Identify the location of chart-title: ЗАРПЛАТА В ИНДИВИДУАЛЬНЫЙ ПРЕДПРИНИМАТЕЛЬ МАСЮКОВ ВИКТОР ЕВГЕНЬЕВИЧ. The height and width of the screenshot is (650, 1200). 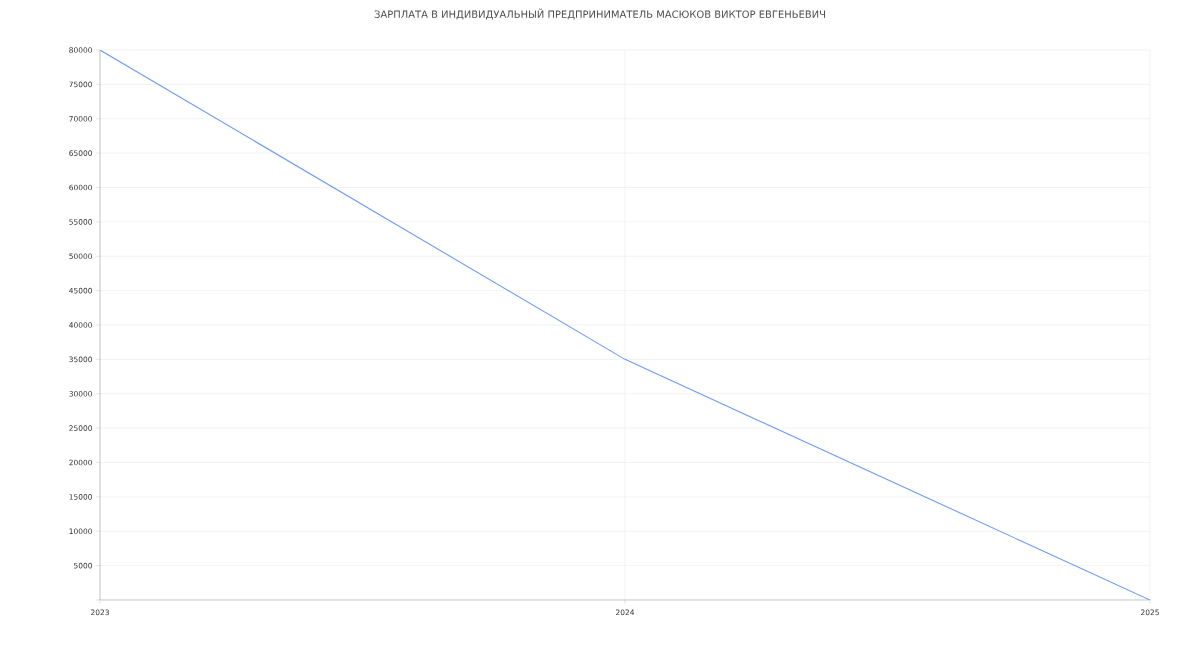
(599, 14).